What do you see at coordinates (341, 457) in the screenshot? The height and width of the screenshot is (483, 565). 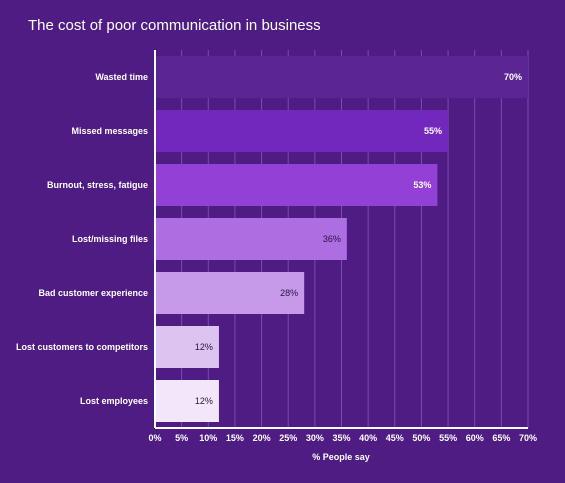 I see `x-axis-label: % People say` at bounding box center [341, 457].